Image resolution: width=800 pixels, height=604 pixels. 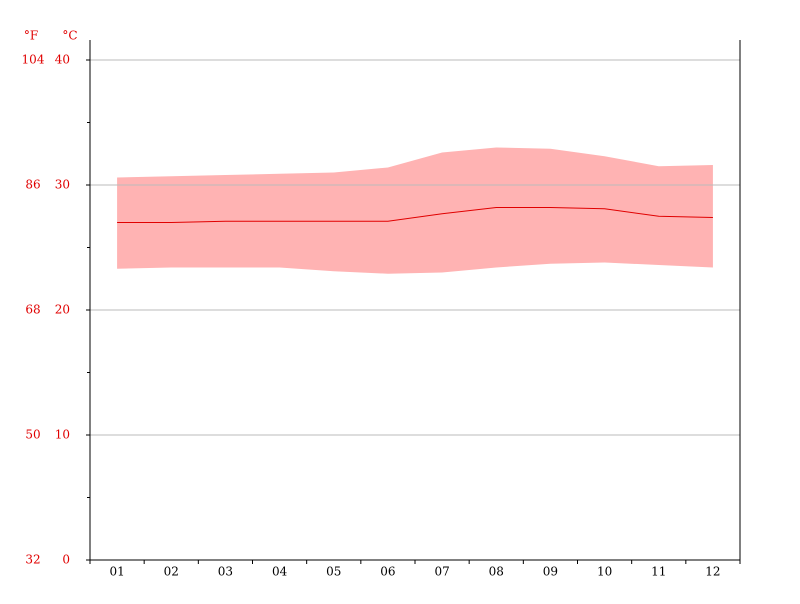 I want to click on y-tick-label: 40, so click(x=62, y=60).